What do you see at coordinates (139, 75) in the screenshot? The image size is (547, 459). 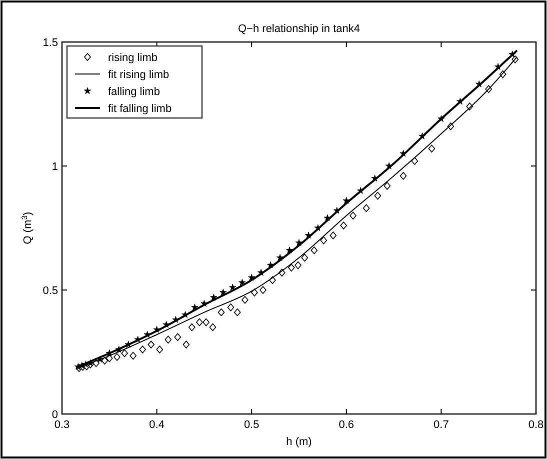 I see `legend-label: fit rising limb` at bounding box center [139, 75].